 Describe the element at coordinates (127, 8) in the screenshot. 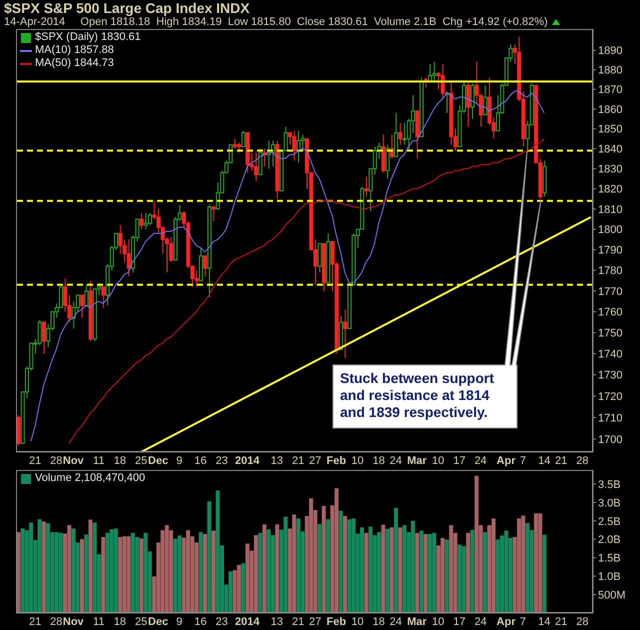

I see `chart-title: $SPX S&P 500 Large Cap Index INDX` at that location.